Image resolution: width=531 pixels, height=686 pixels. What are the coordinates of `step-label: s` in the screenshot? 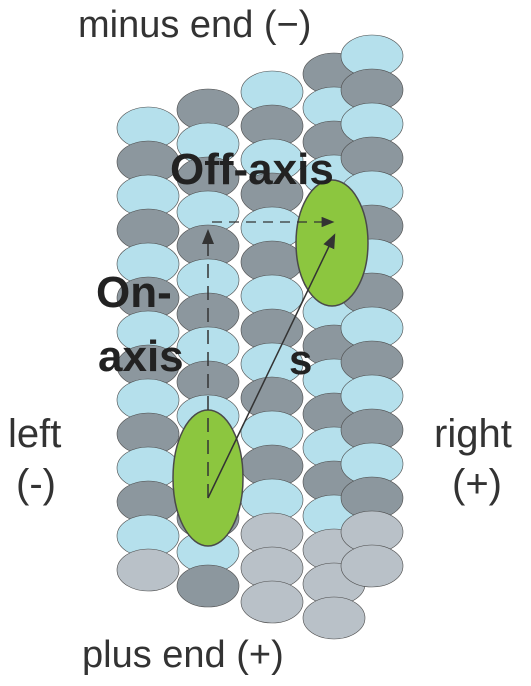 It's located at (301, 359).